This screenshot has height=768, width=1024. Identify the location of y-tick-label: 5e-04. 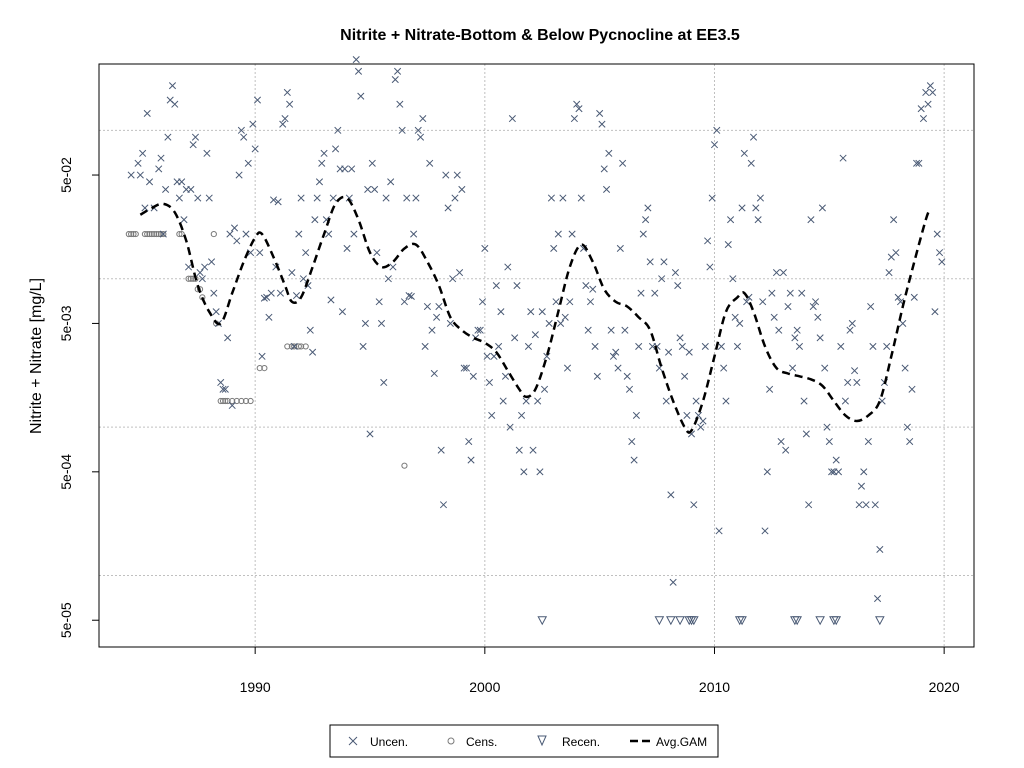
(66, 472).